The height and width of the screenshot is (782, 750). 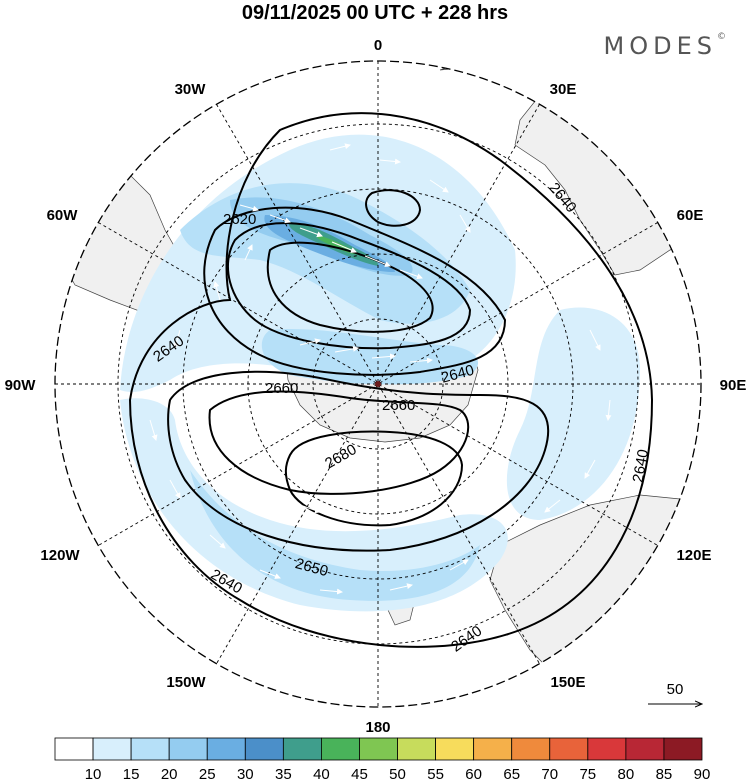 What do you see at coordinates (131, 774) in the screenshot?
I see `colorbar-tick-label: 15` at bounding box center [131, 774].